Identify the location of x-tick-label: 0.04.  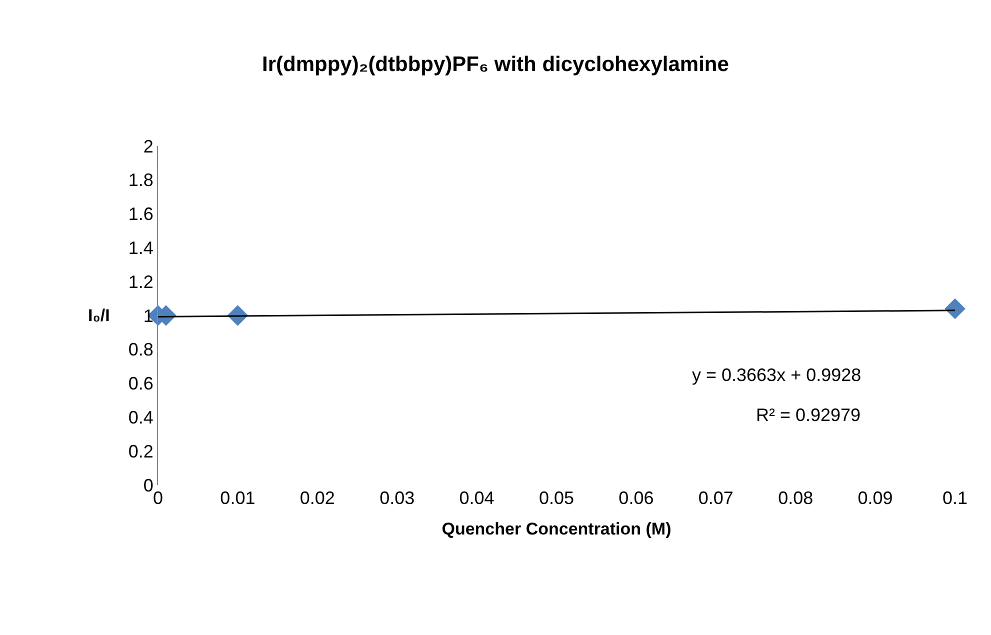
(476, 498).